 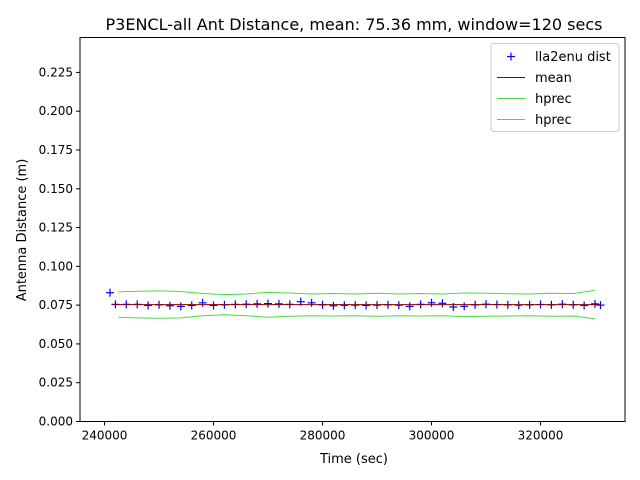 I want to click on y-tick-label: 0.175, so click(x=56, y=150).